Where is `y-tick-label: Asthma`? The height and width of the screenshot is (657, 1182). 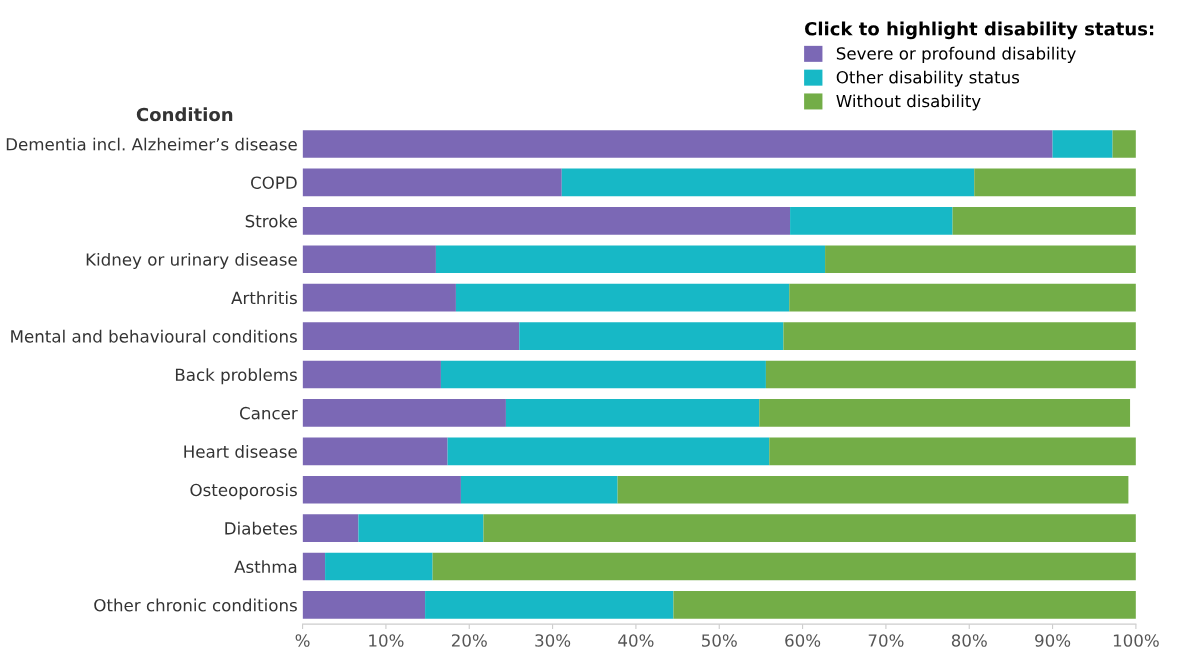
y-tick-label: Asthma is located at coordinates (265, 567).